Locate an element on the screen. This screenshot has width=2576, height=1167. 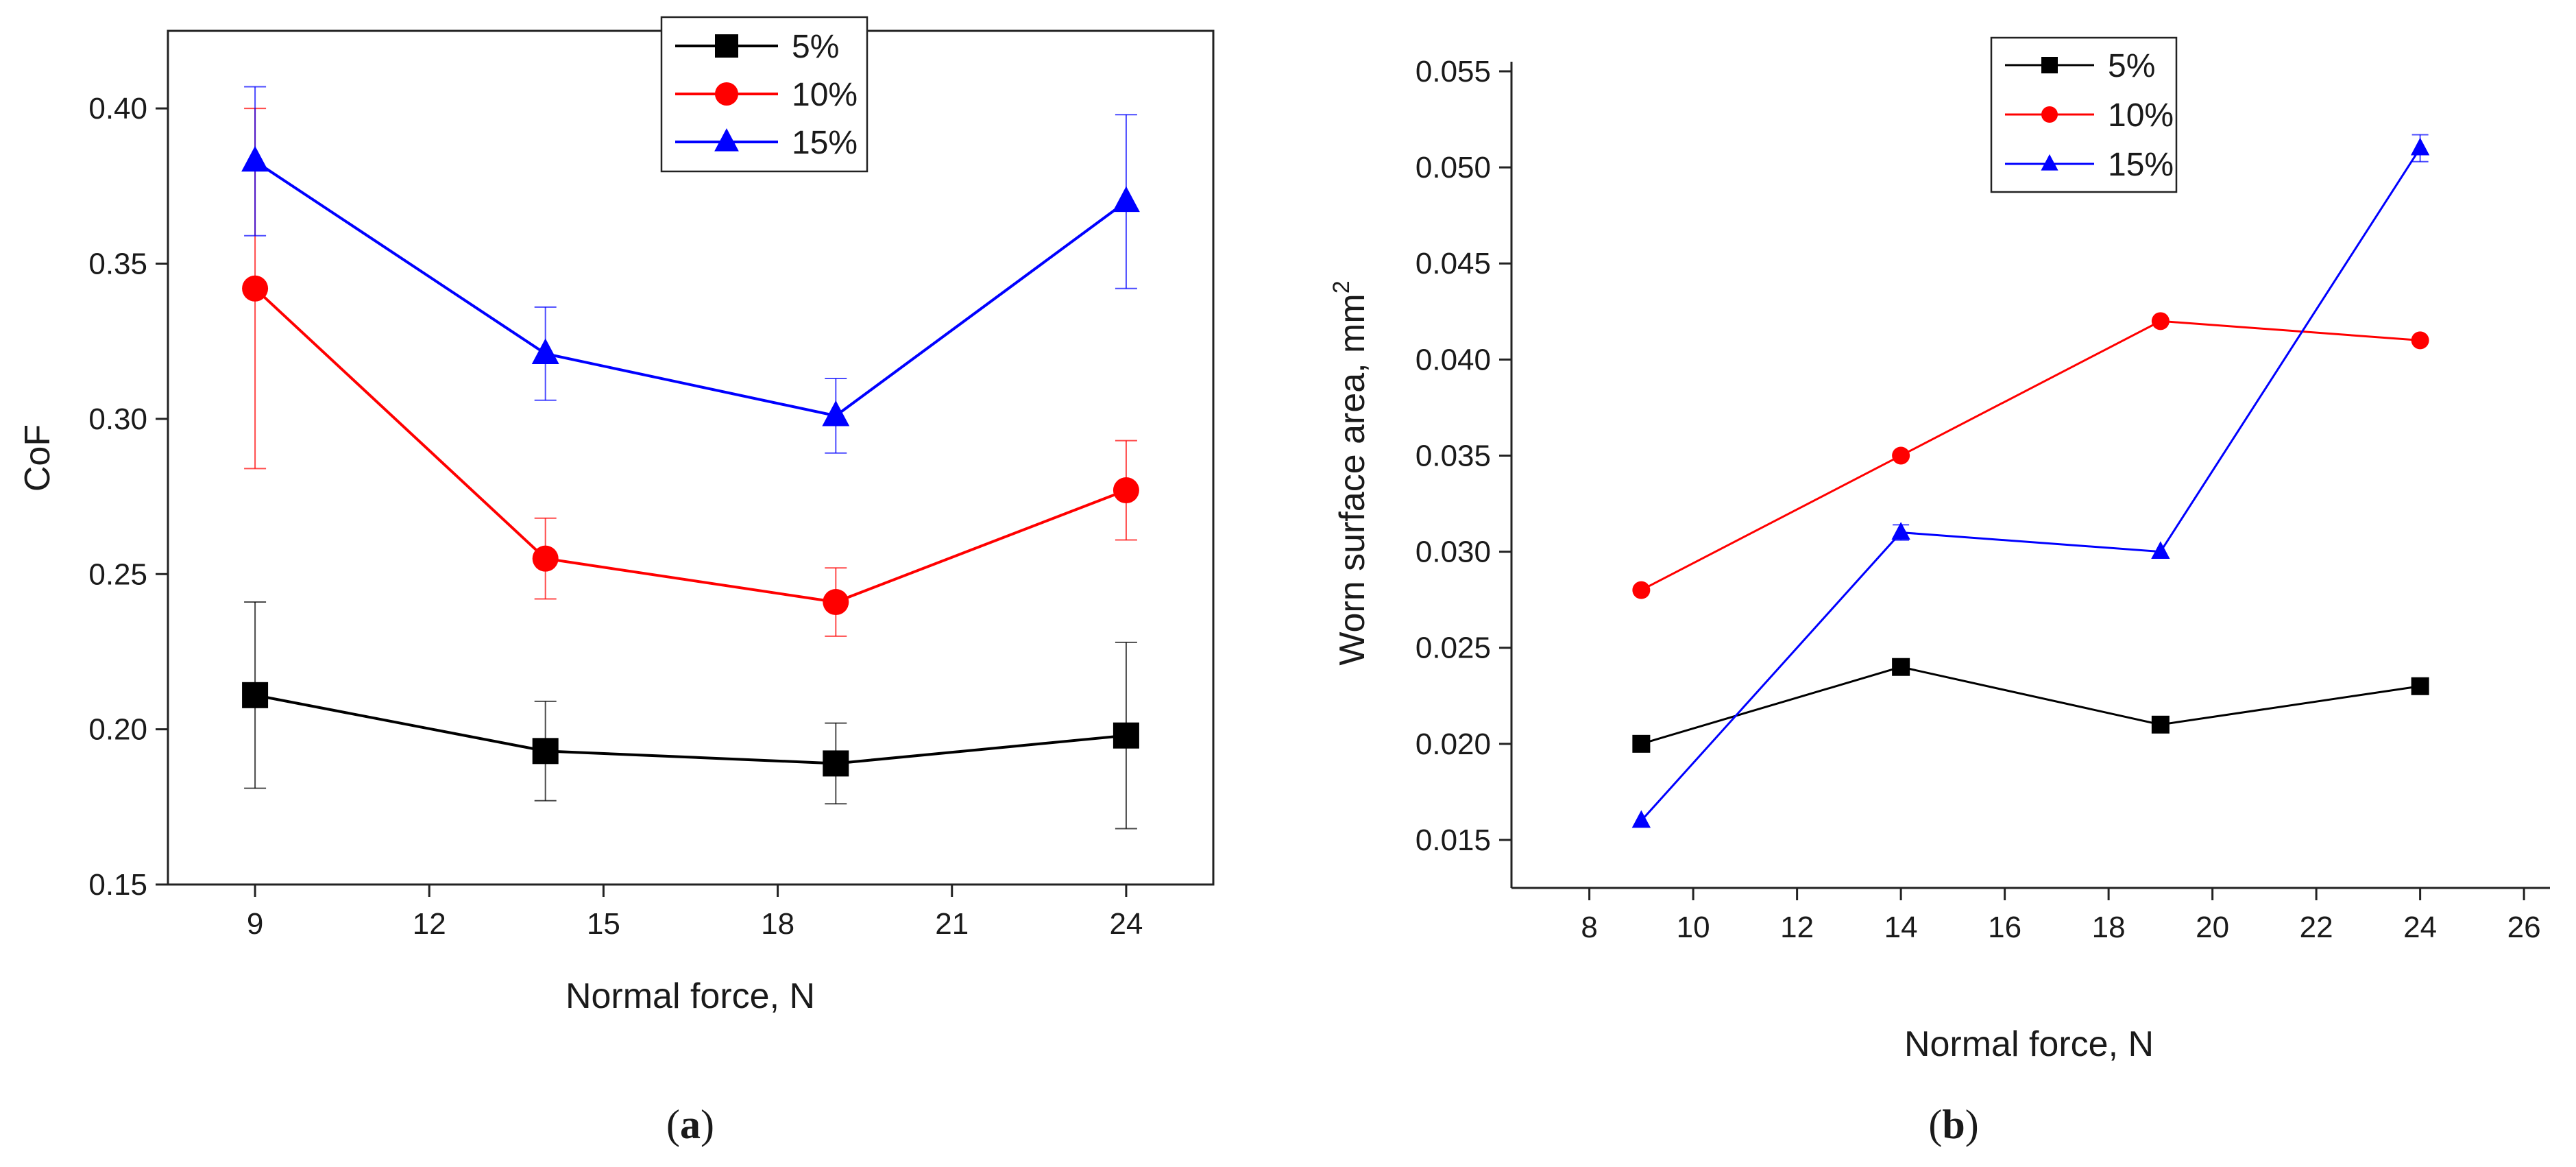
y-tick-label: 0.020 is located at coordinates (1453, 744).